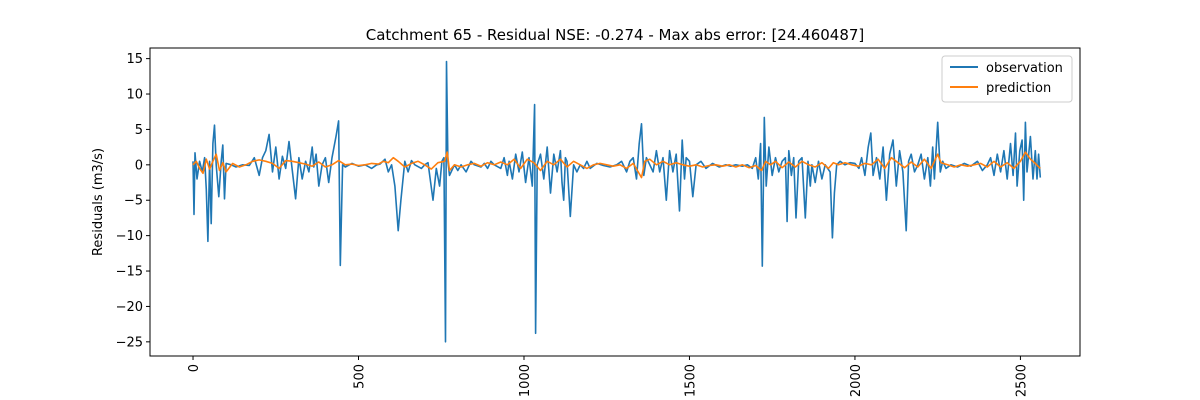 The image size is (1200, 400). I want to click on y-tick-label: −10, so click(129, 236).